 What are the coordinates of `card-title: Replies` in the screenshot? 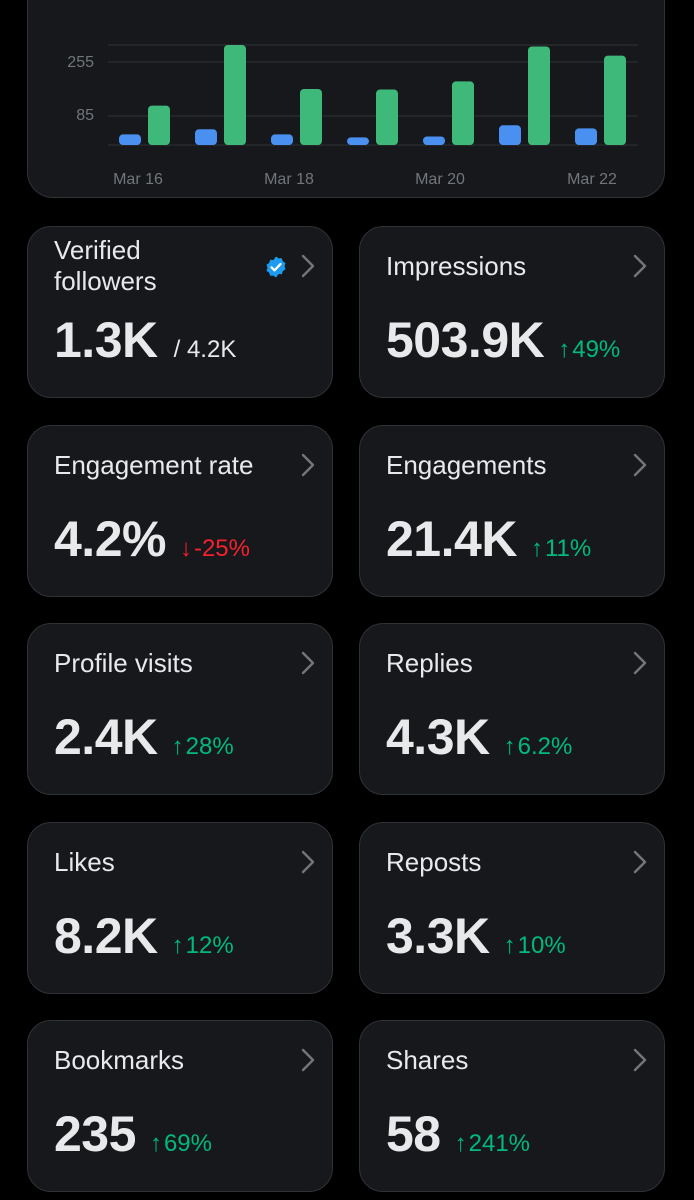 It's located at (429, 663).